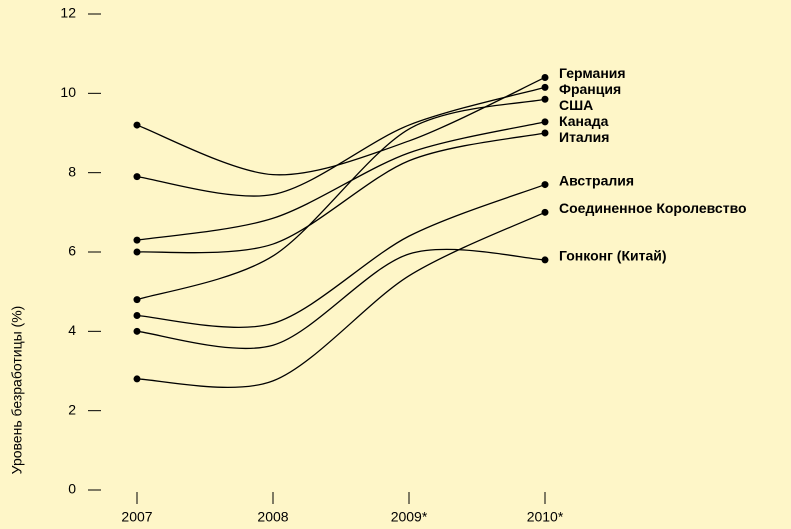 This screenshot has width=791, height=529. Describe the element at coordinates (409, 517) in the screenshot. I see `x-tick-label: 2009*` at that location.